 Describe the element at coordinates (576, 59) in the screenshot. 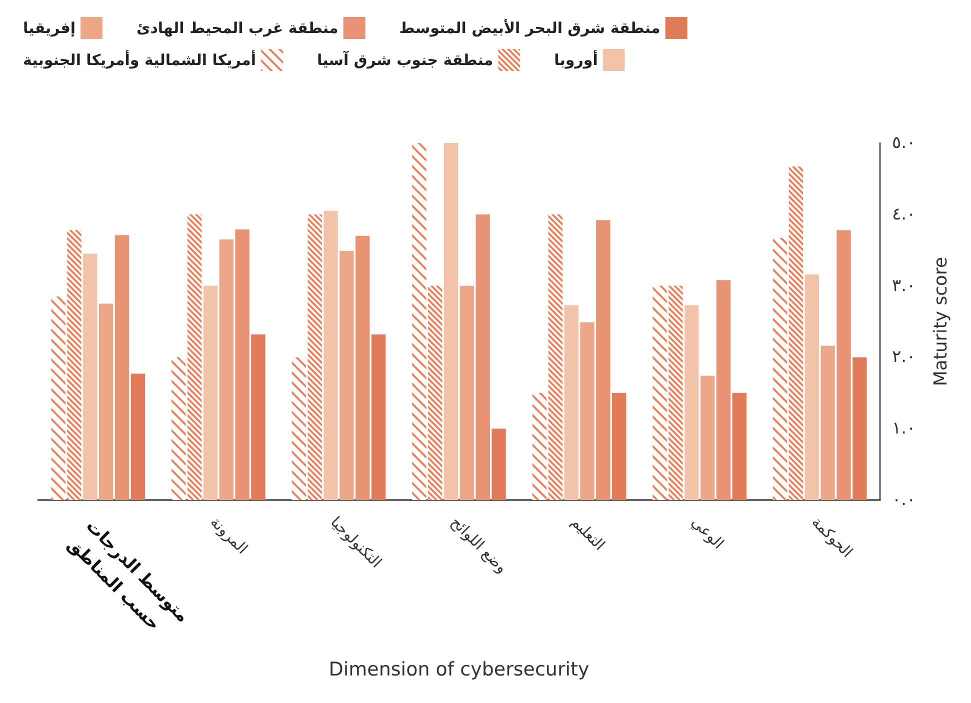

I see `legend-label: أوروبا` at that location.